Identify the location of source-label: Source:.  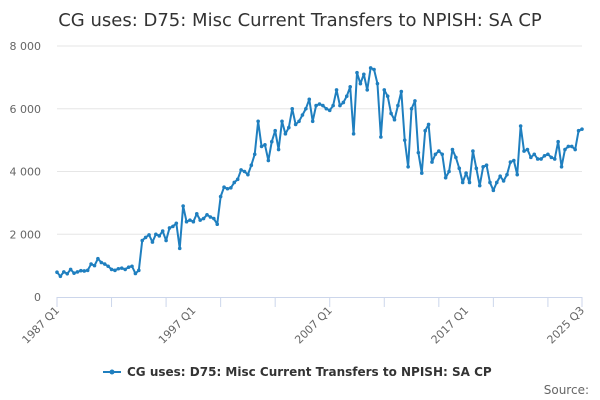
(566, 390).